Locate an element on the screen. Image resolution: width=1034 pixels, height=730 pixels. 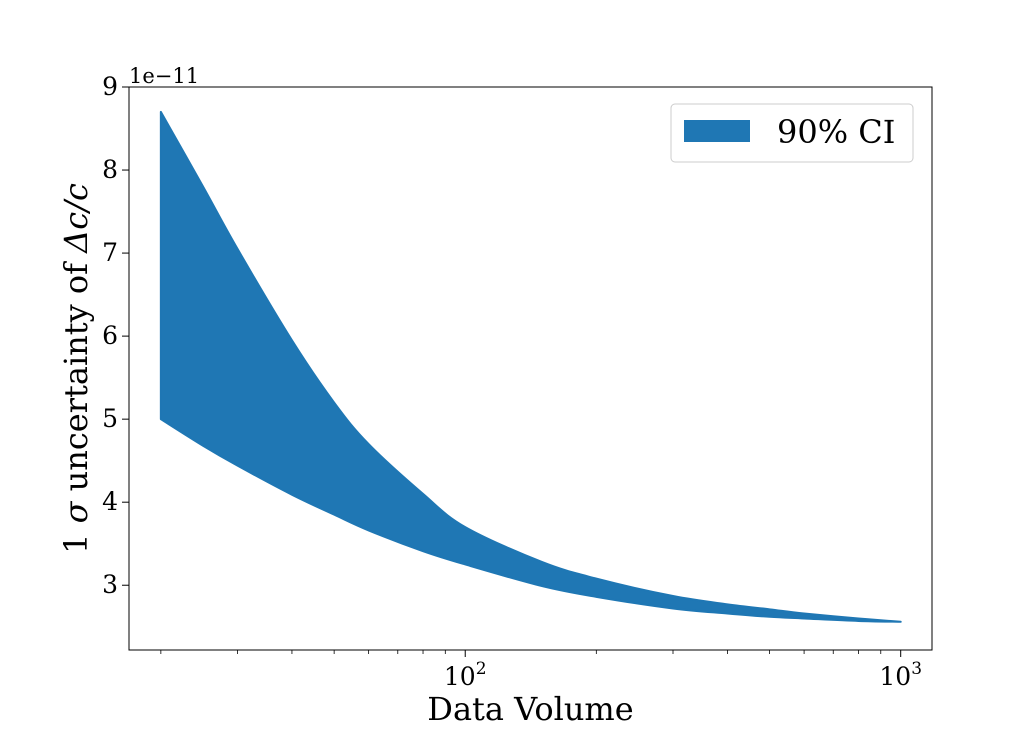
y-tick-label: 3 is located at coordinates (110, 584).